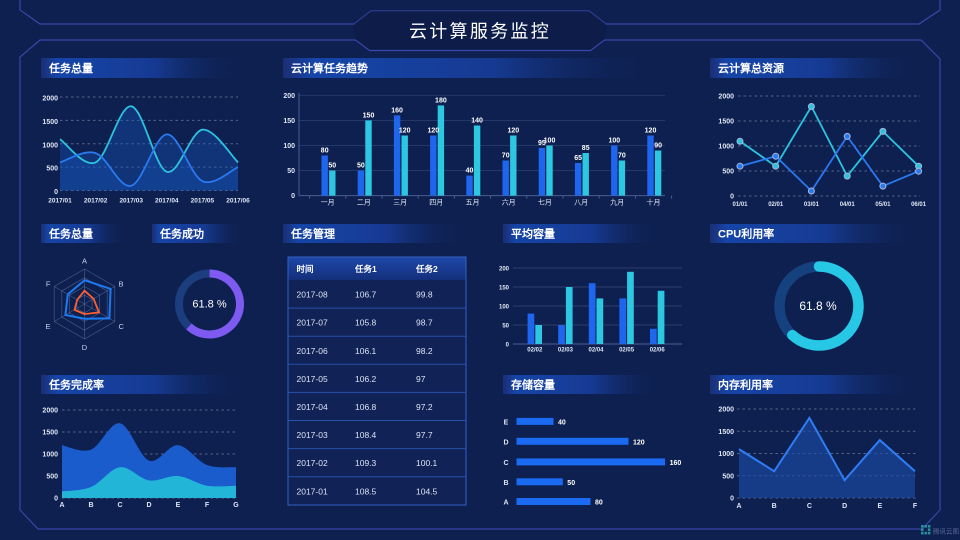  I want to click on svg-text: 04/01, so click(848, 205).